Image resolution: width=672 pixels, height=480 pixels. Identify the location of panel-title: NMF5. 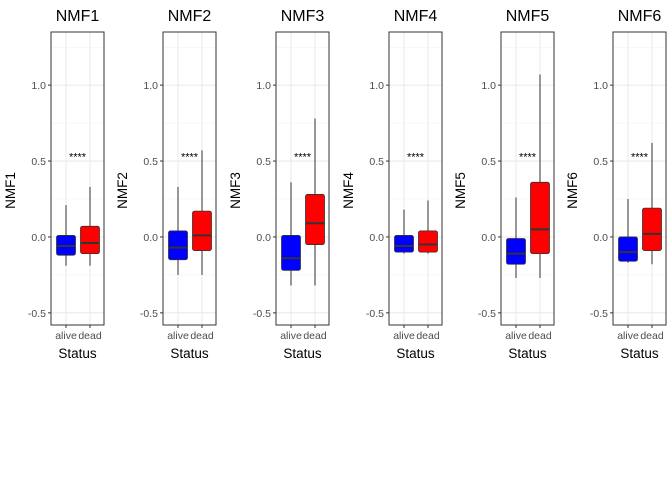
(528, 16).